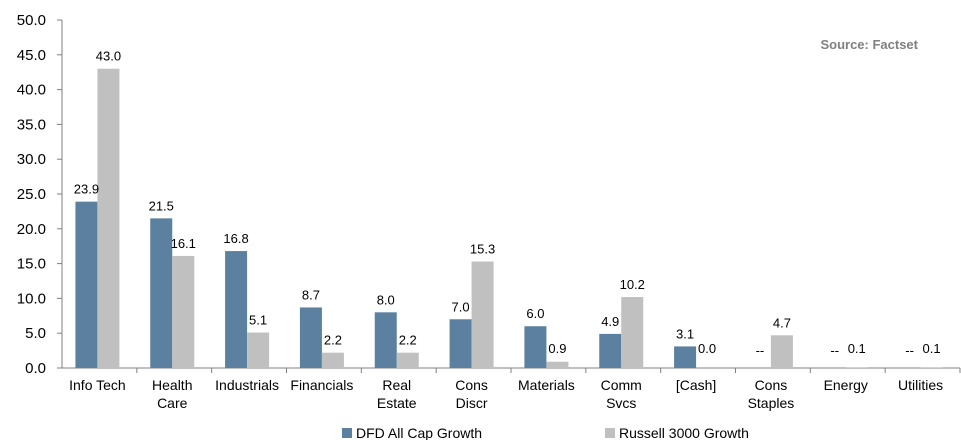 The image size is (961, 440). Describe the element at coordinates (108, 56) in the screenshot. I see `data-label: 43.0` at that location.